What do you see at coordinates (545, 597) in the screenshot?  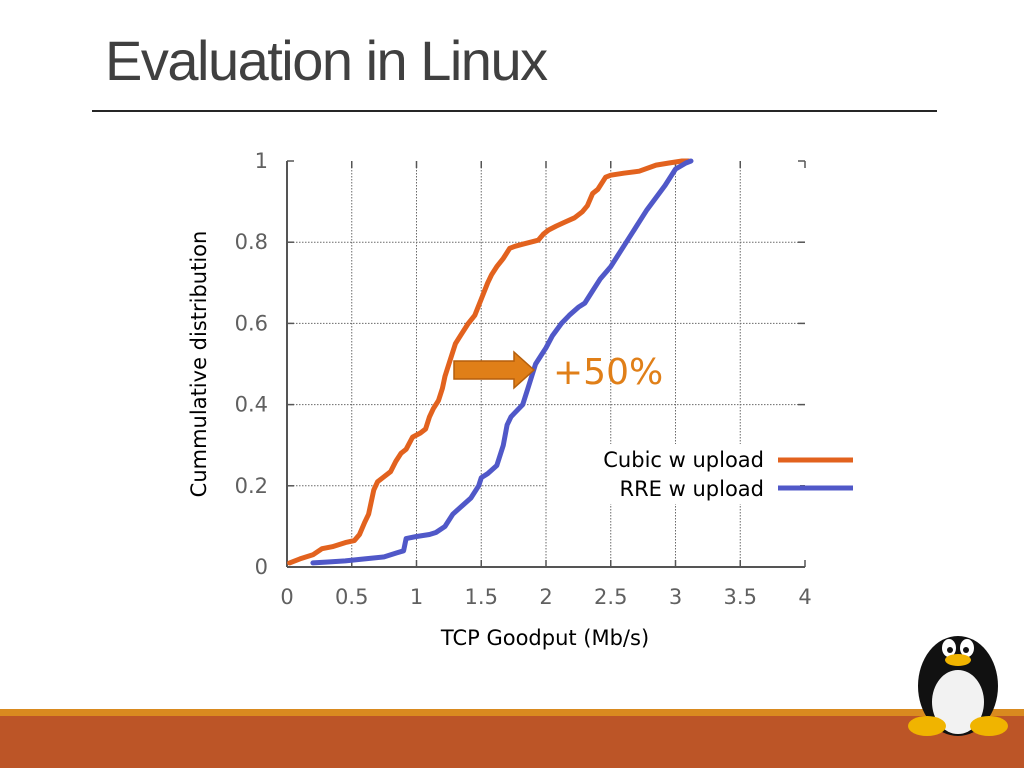 I see `x-tick-label: 2` at bounding box center [545, 597].